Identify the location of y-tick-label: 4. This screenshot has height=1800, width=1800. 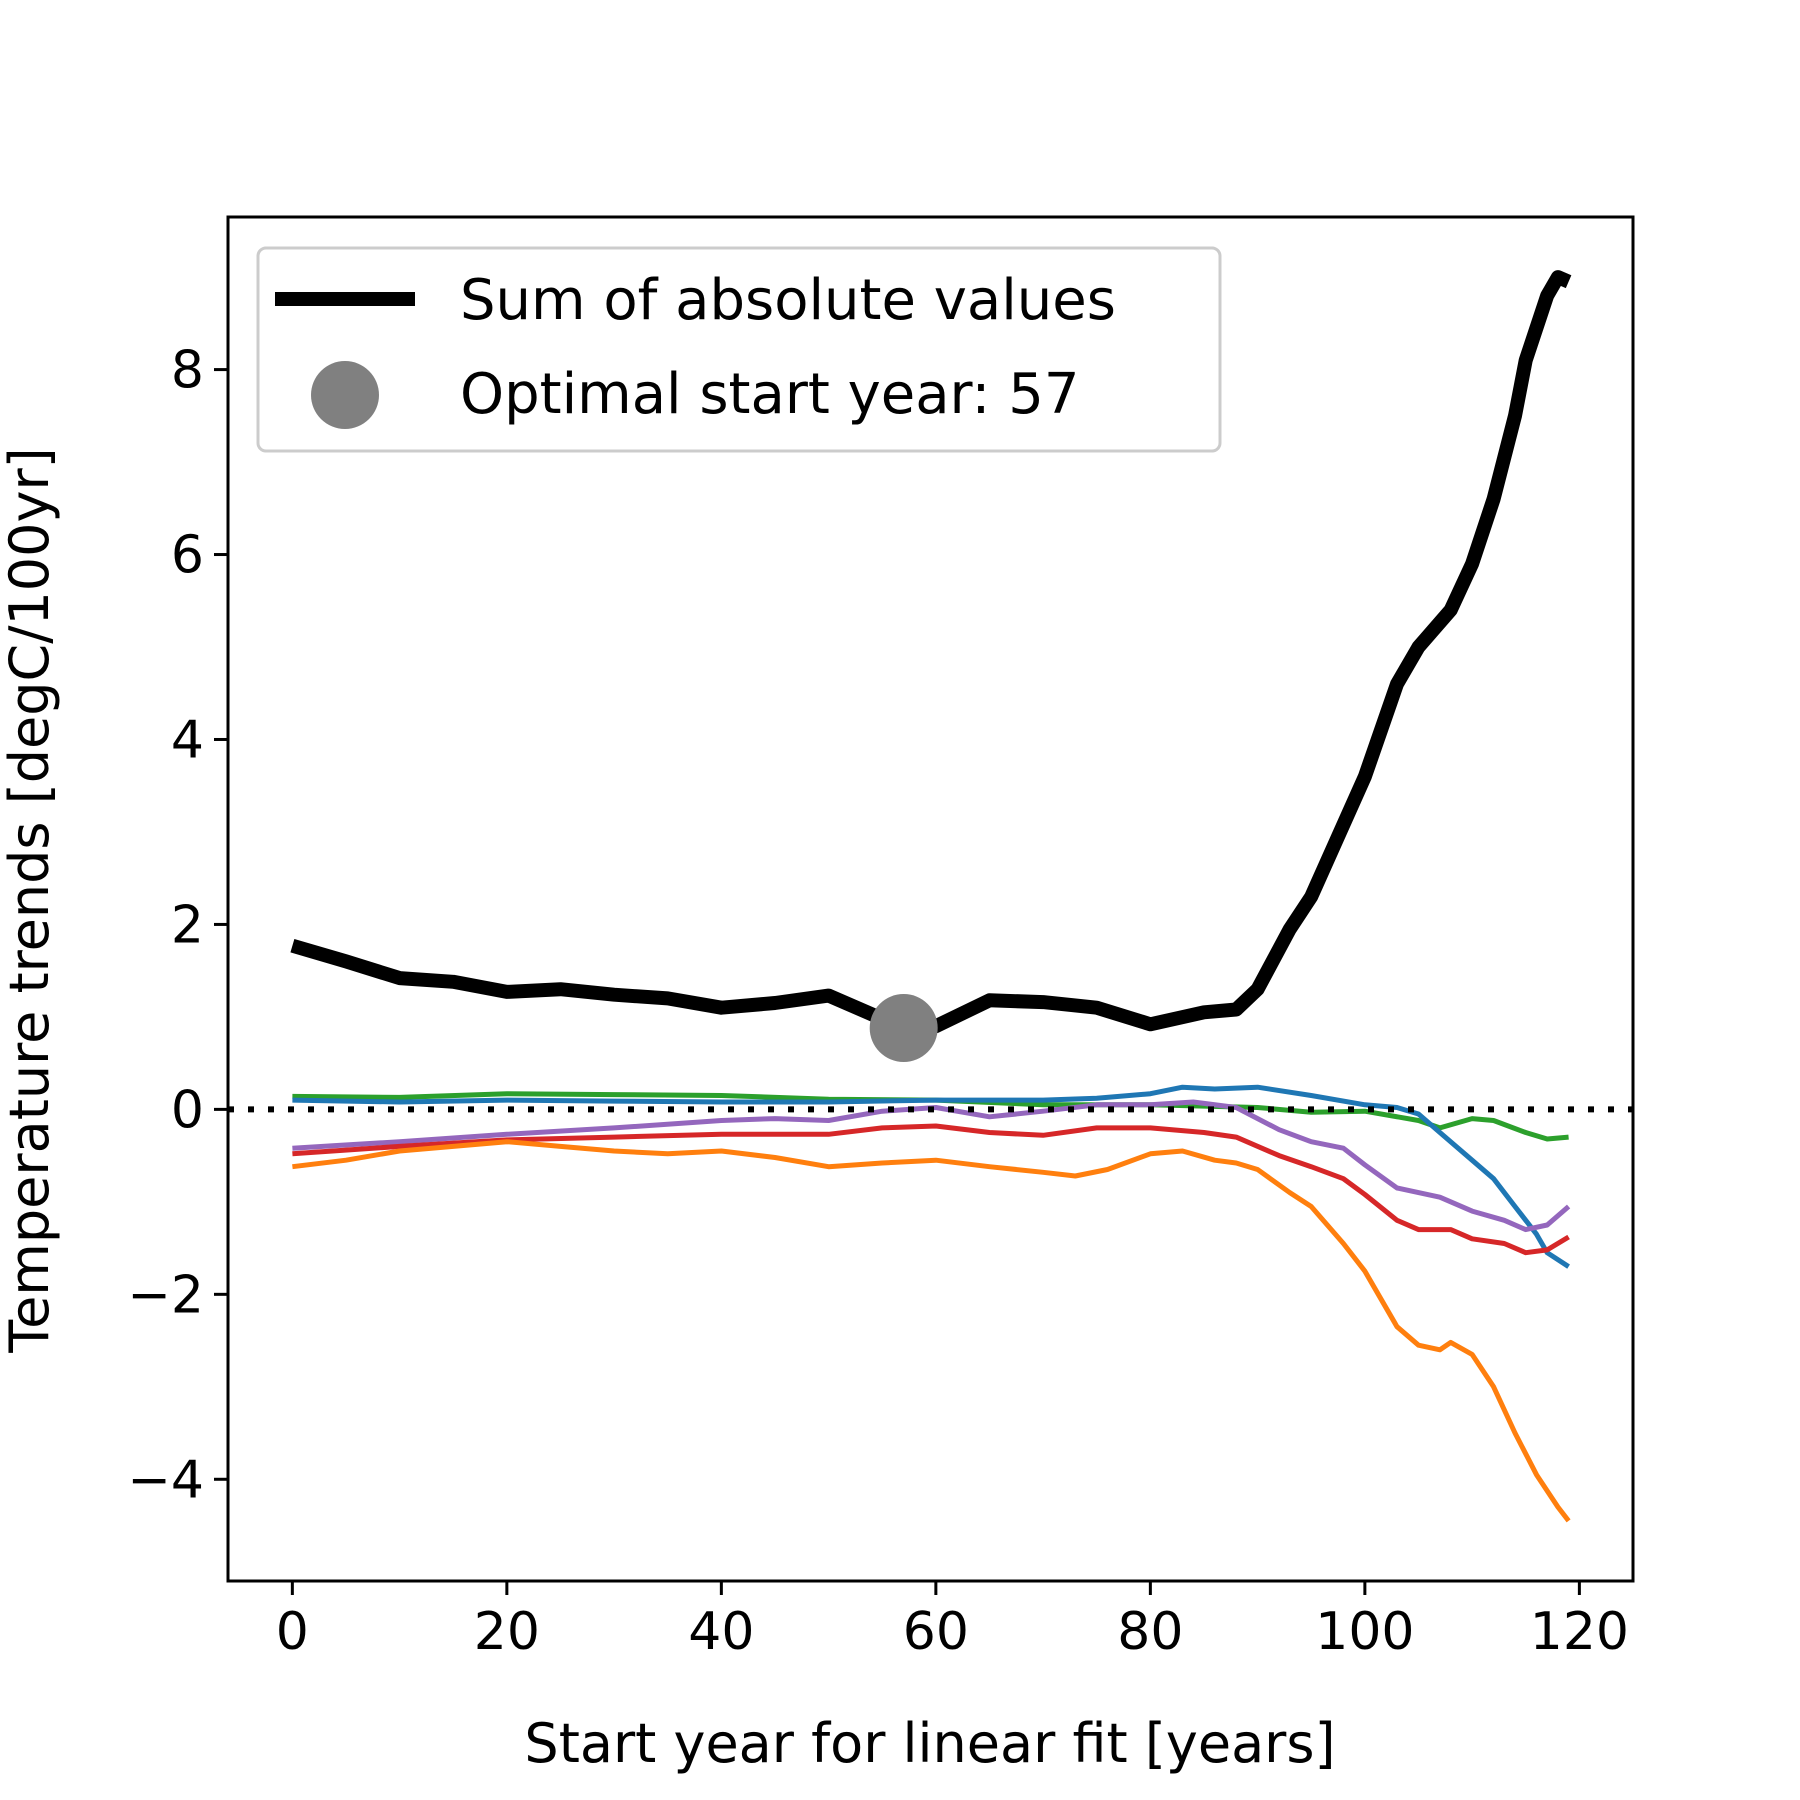
(187, 740).